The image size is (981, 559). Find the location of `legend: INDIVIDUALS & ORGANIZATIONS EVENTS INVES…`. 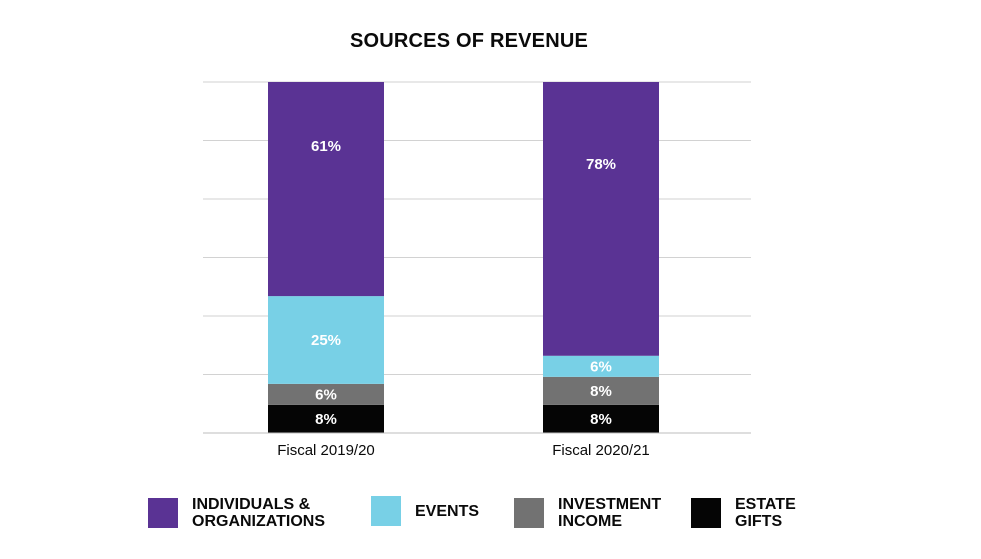

legend: INDIVIDUALS & ORGANIZATIONS EVENTS INVES… is located at coordinates (490, 520).